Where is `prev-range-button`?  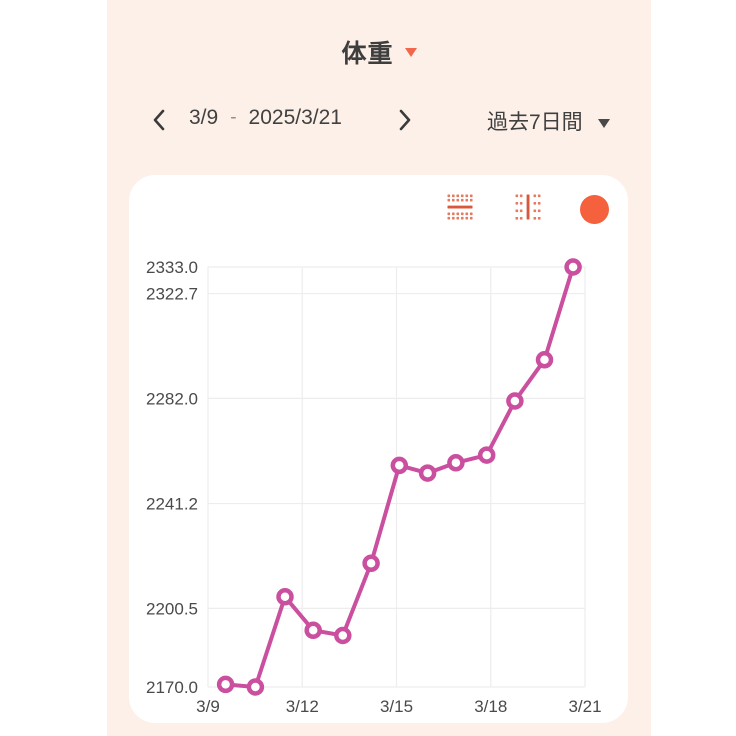 prev-range-button is located at coordinates (159, 120).